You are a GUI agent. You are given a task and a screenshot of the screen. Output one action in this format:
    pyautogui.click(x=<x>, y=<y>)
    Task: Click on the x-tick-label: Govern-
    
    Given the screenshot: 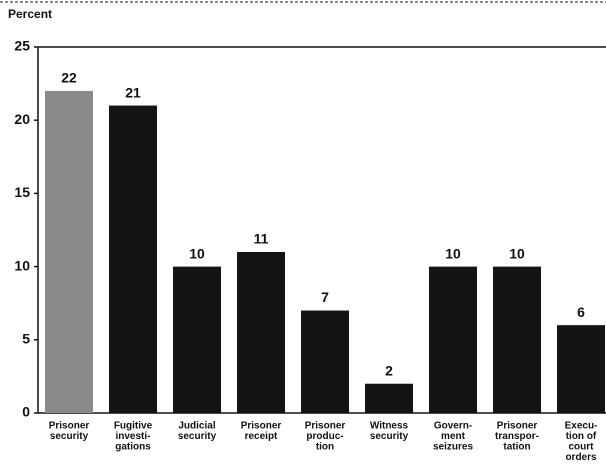 What is the action you would take?
    pyautogui.click(x=453, y=426)
    